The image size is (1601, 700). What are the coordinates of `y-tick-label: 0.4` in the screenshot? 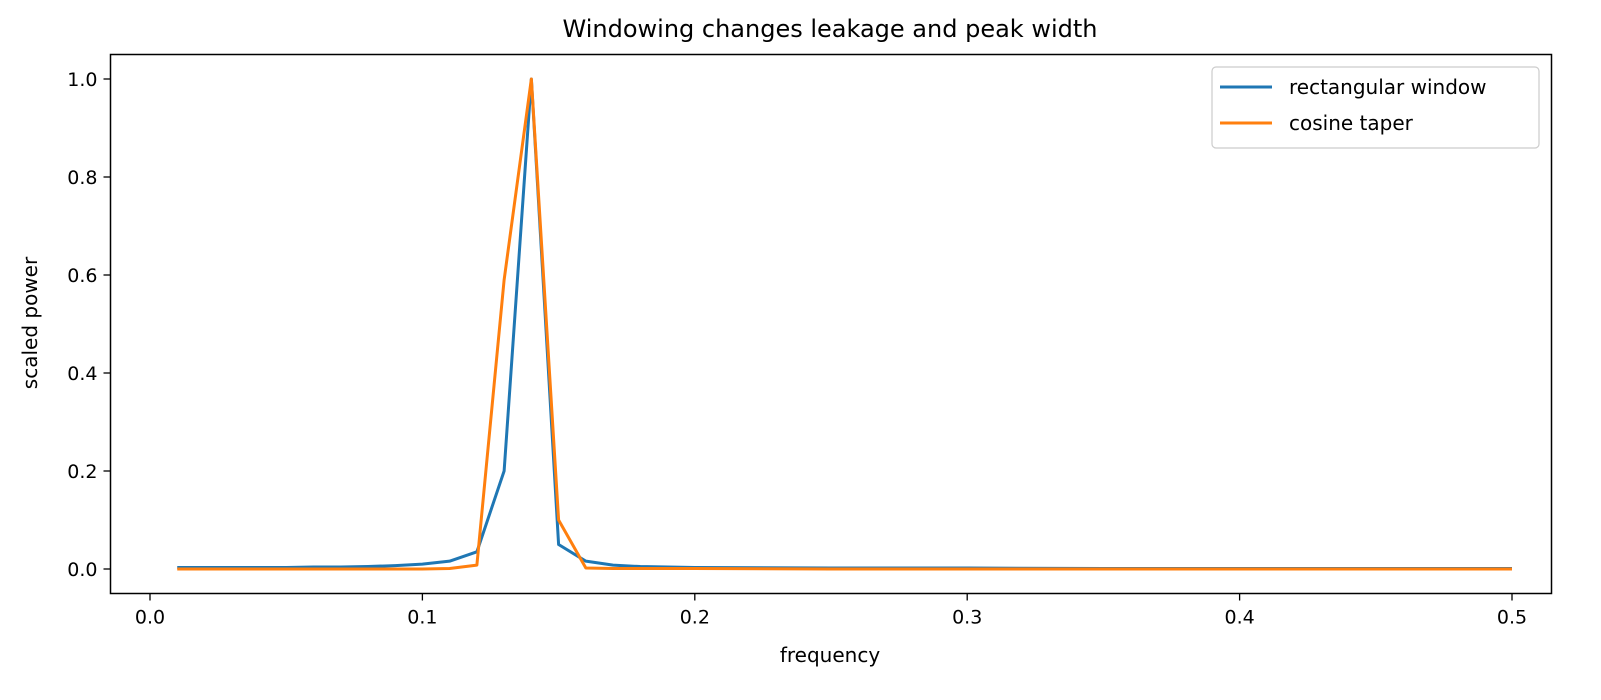 It's located at (82, 374).